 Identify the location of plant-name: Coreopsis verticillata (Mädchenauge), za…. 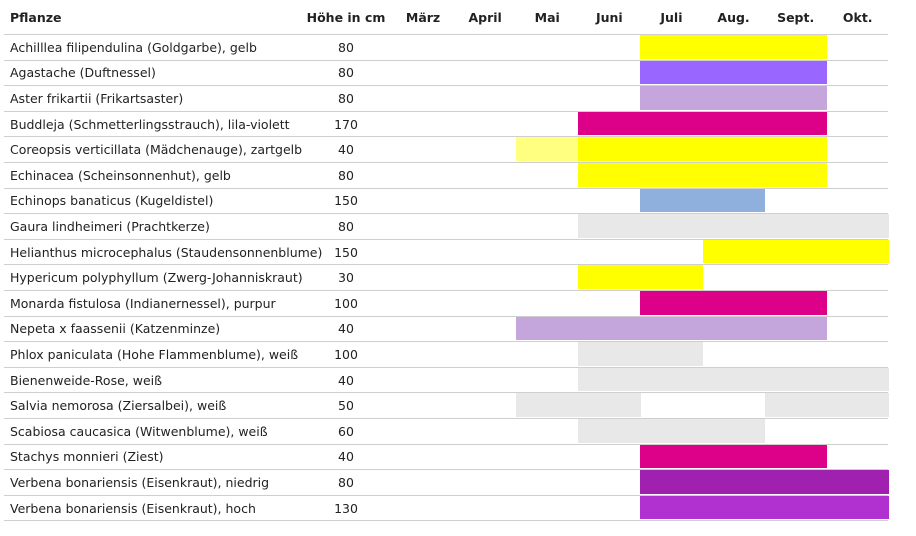
(156, 150).